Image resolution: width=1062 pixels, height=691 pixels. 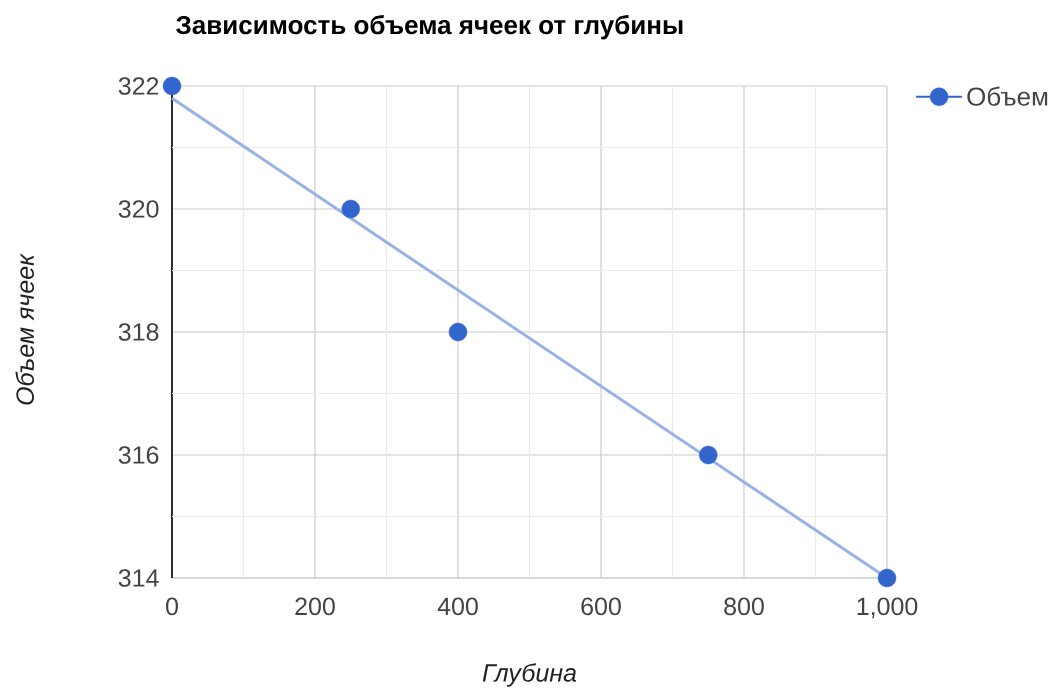 What do you see at coordinates (744, 606) in the screenshot?
I see `x-tick-label: 800` at bounding box center [744, 606].